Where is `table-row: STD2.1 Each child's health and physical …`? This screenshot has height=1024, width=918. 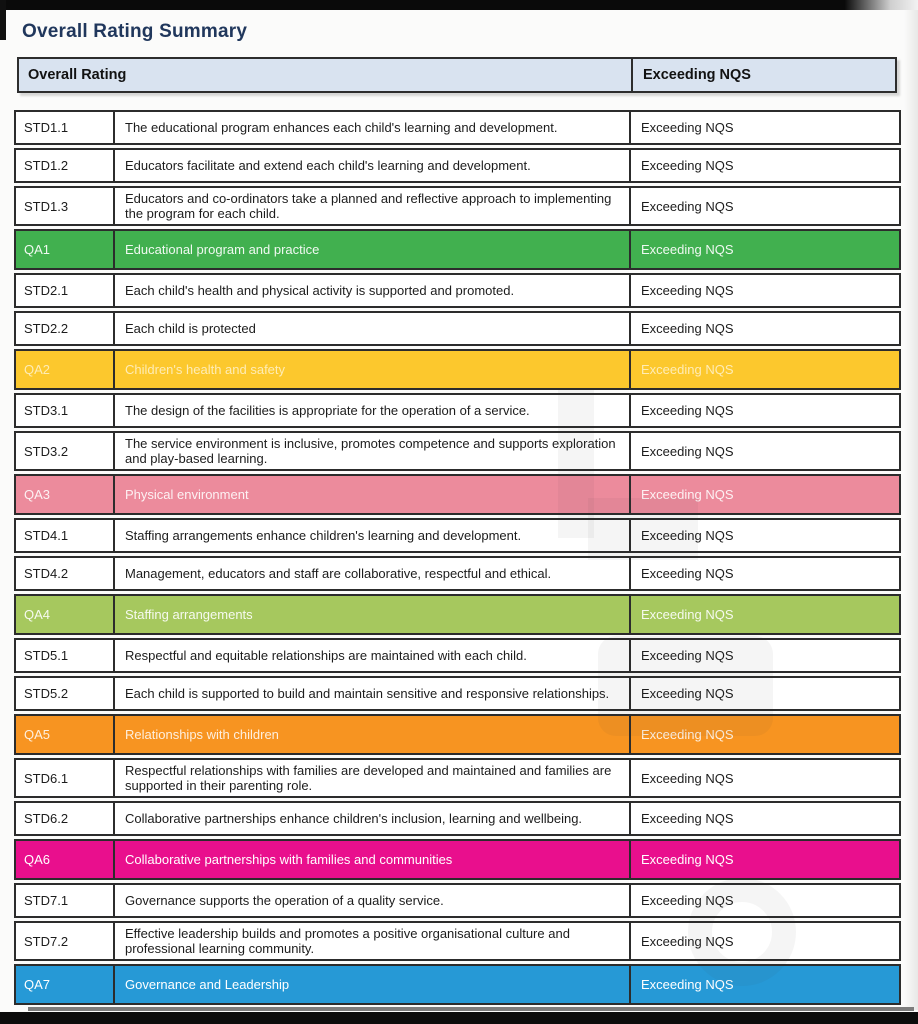
table-row: STD2.1 Each child's health and physical … is located at coordinates (457, 290).